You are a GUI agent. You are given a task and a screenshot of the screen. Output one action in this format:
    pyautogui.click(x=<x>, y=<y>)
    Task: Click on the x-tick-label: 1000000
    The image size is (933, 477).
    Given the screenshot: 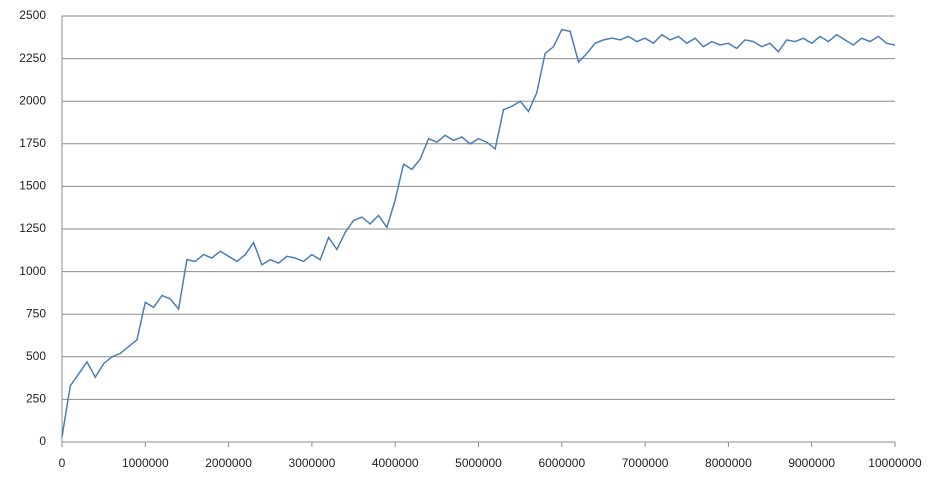 What is the action you would take?
    pyautogui.click(x=145, y=463)
    